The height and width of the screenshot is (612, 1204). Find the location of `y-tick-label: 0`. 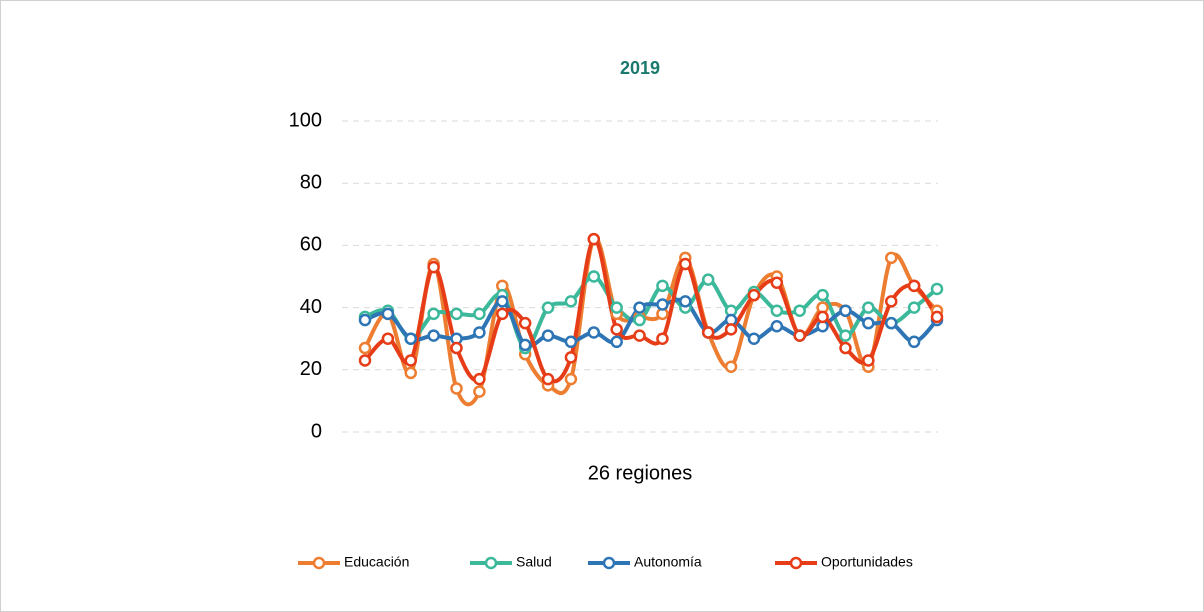

y-tick-label: 0 is located at coordinates (316, 431).